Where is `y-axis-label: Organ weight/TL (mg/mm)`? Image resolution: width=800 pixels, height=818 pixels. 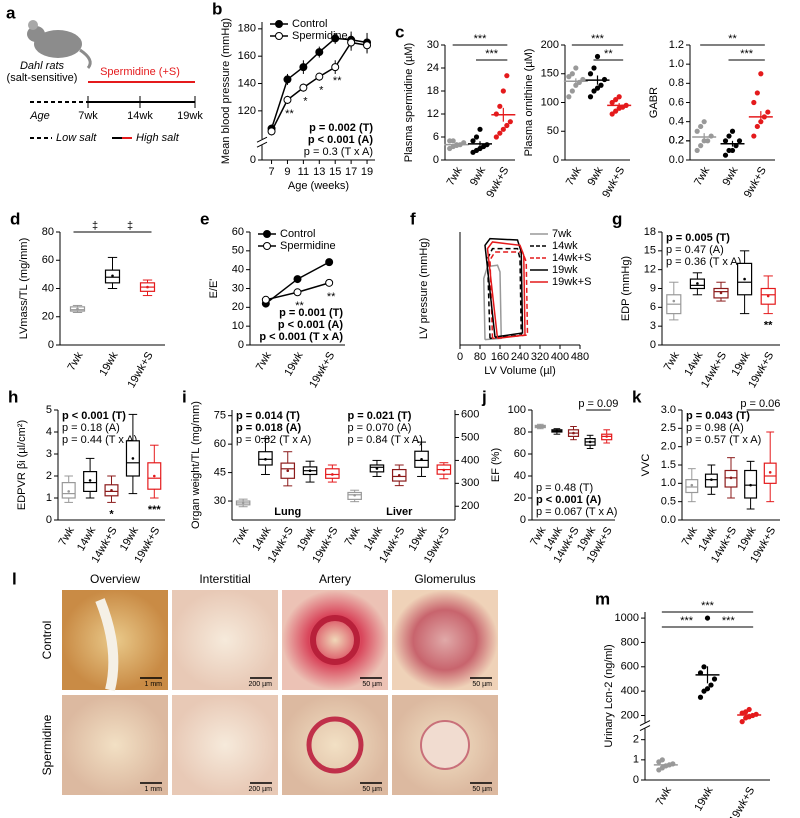
y-axis-label: Organ weight/TL (mg/mm) is located at coordinates (196, 465).